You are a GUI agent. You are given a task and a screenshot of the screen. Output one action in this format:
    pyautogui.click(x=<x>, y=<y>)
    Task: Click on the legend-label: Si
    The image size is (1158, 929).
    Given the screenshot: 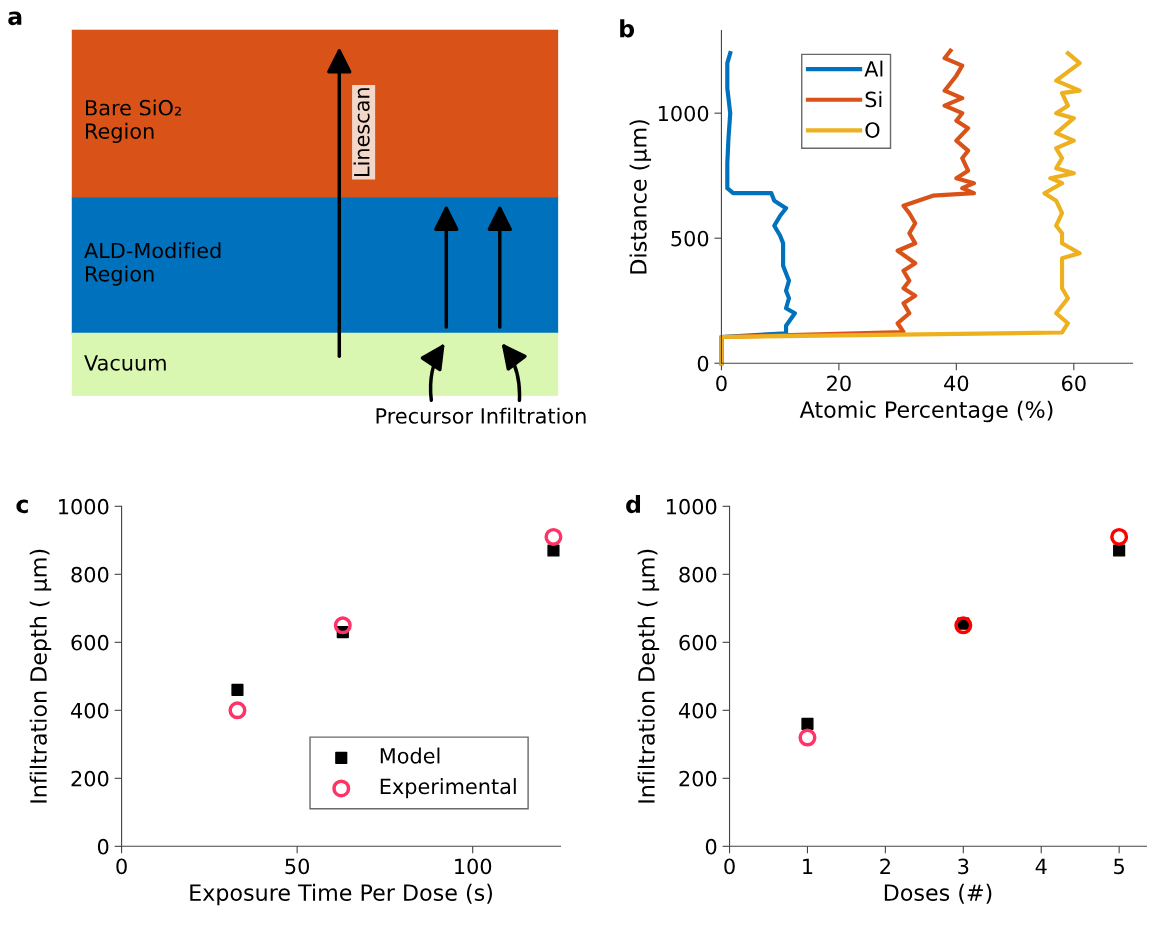 What is the action you would take?
    pyautogui.click(x=873, y=99)
    